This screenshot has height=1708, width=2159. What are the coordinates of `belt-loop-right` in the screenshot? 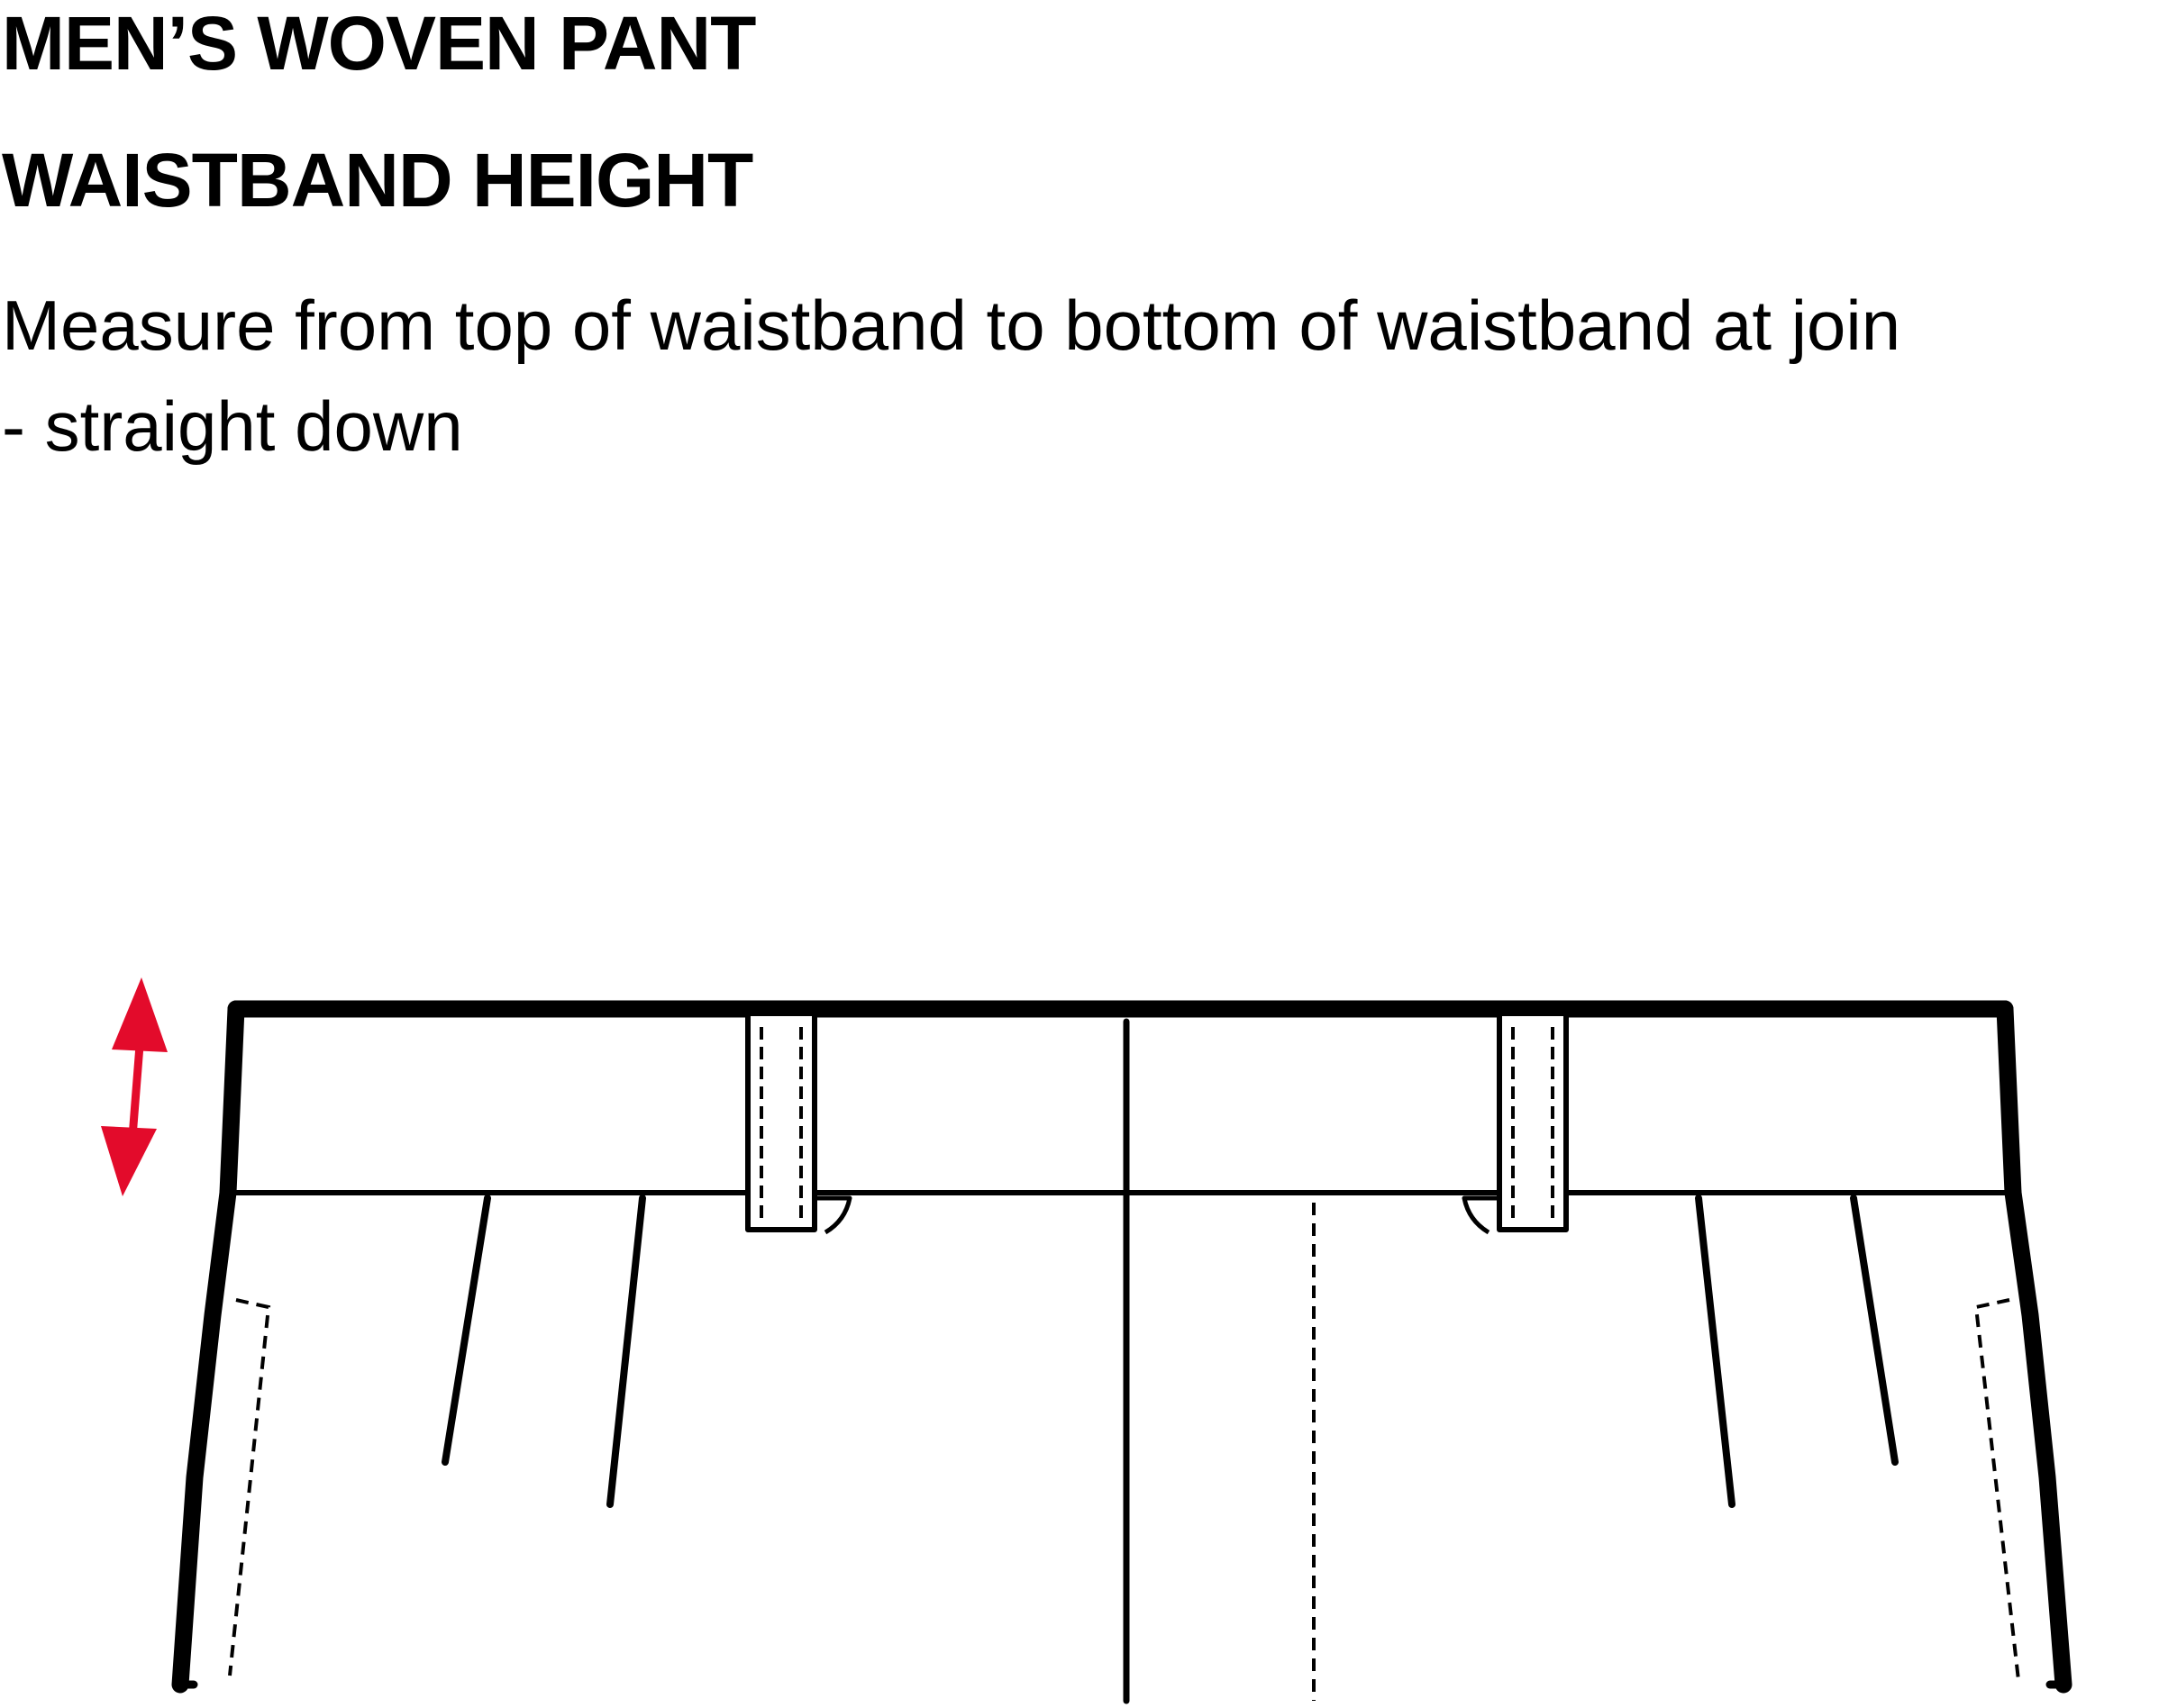 It's located at (1533, 1121).